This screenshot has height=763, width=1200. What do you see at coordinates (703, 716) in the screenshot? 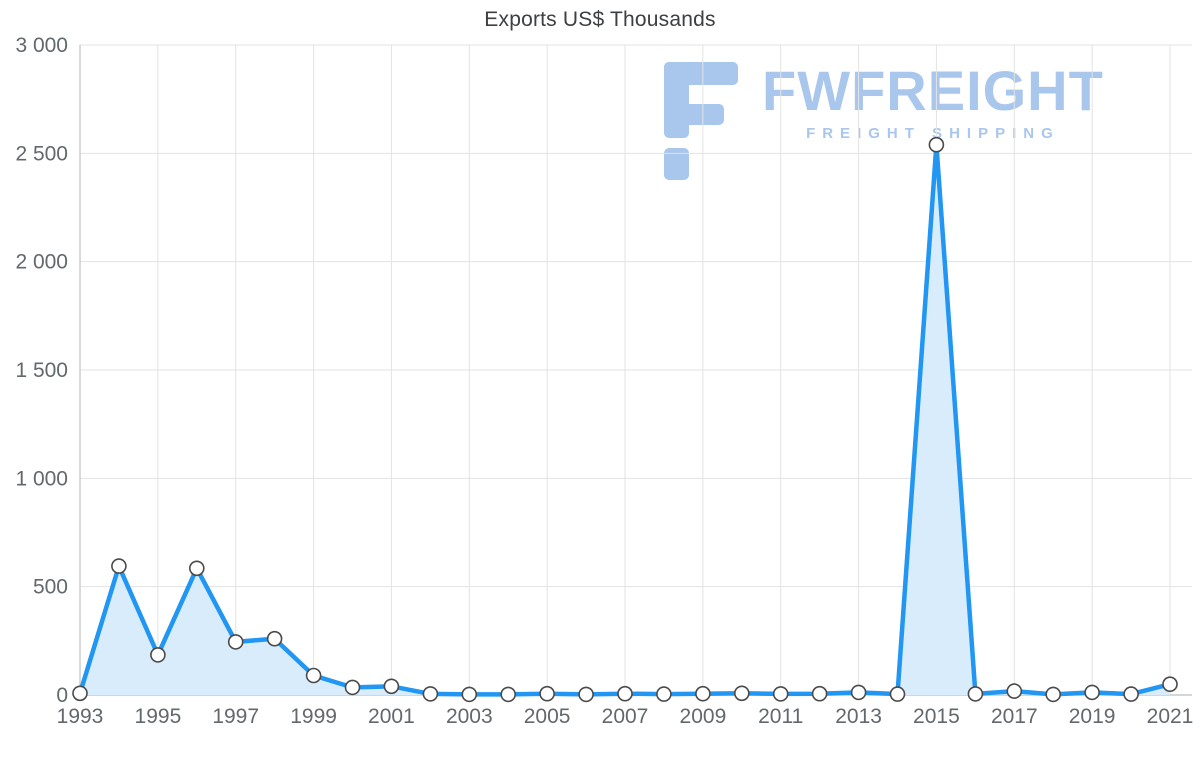
I see `x-tick-label: 2009` at bounding box center [703, 716].